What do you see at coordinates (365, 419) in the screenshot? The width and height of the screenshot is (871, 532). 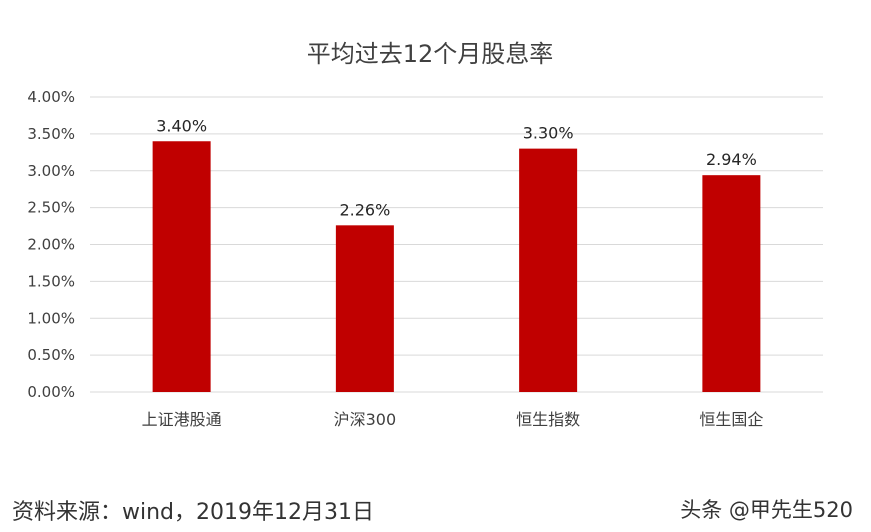 I see `x-category-label: 沪深300` at bounding box center [365, 419].